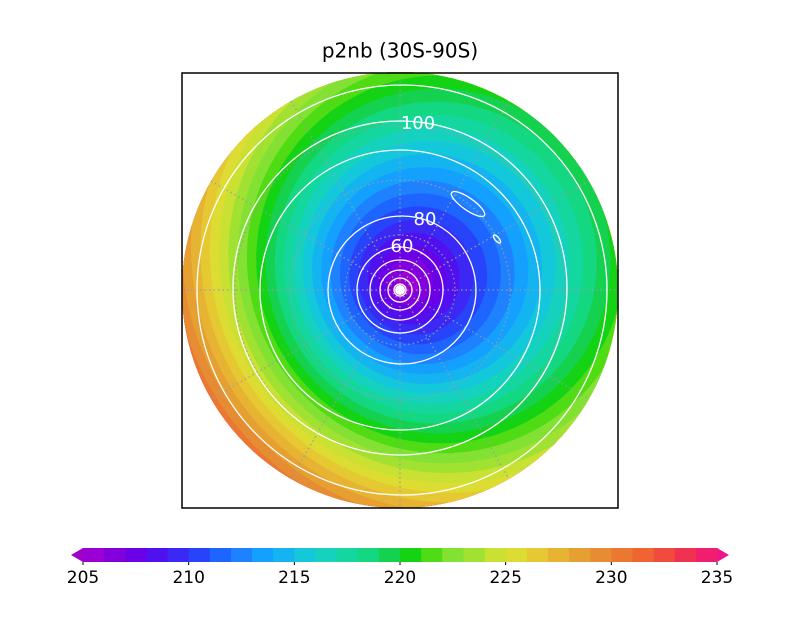  What do you see at coordinates (425, 219) in the screenshot?
I see `contour-label: 80` at bounding box center [425, 219].